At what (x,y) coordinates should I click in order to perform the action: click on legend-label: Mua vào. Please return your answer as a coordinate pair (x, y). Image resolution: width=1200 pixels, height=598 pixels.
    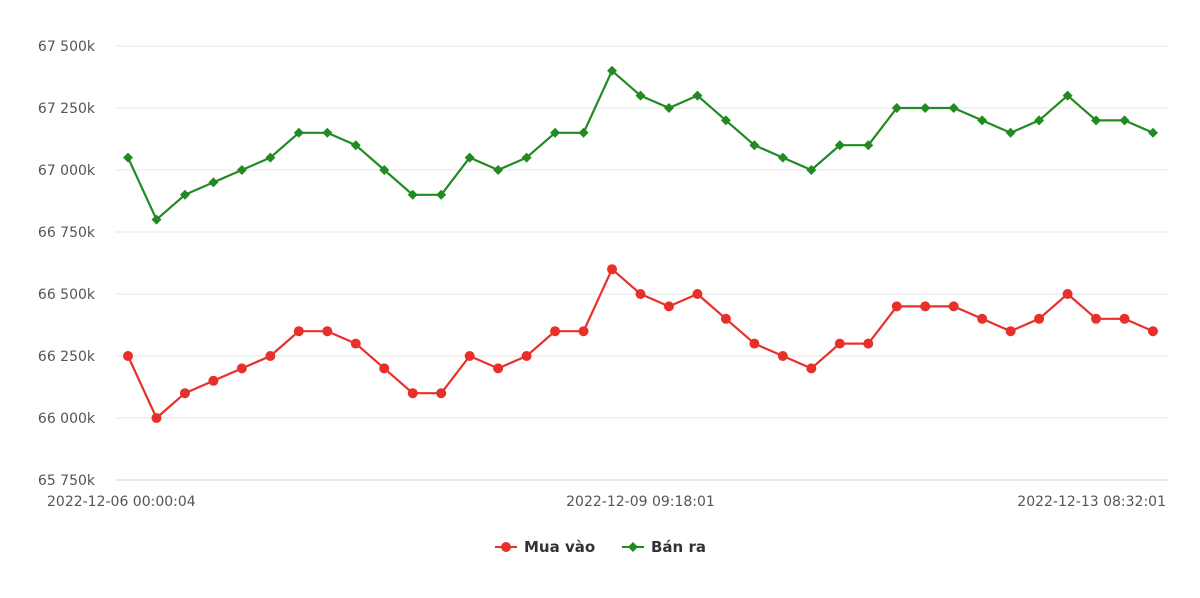
    Looking at the image, I should click on (559, 547).